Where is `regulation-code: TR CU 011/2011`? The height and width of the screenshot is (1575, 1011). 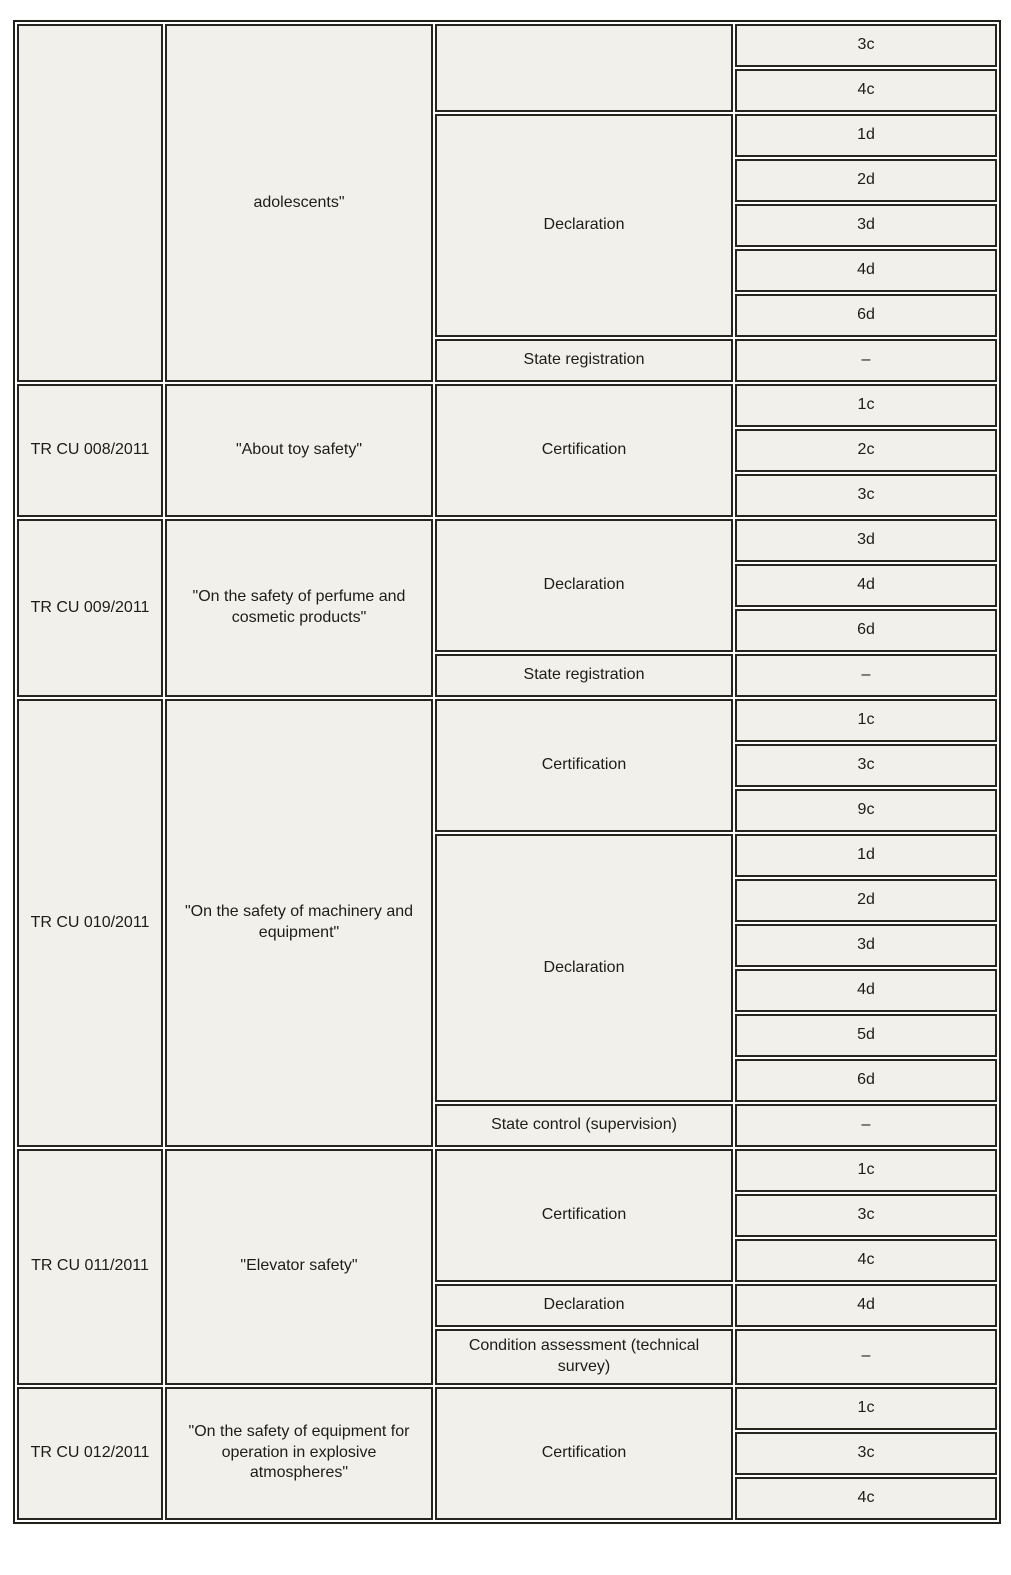 regulation-code: TR CU 011/2011 is located at coordinates (90, 1267).